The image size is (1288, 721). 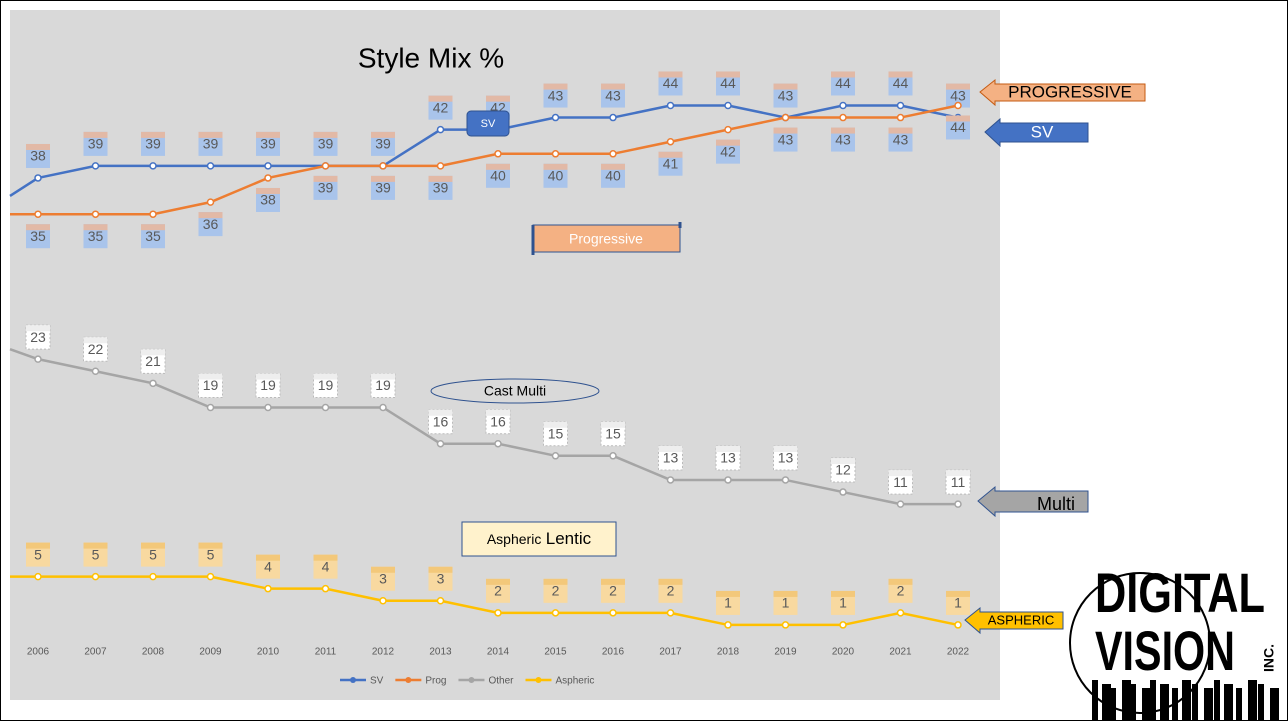 I want to click on x-tick-label: 2011, so click(x=326, y=652).